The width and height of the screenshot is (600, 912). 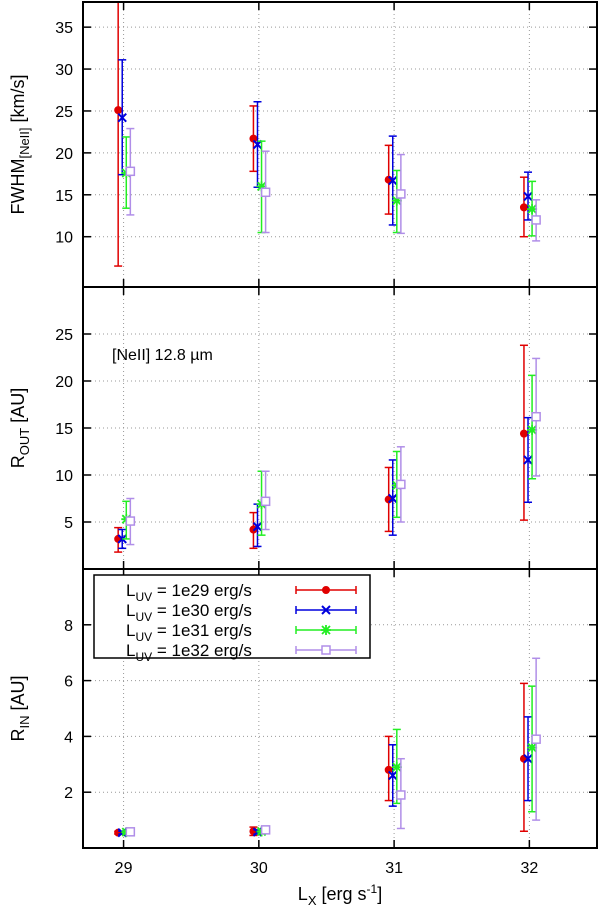 I want to click on y-tick-label: 4, so click(x=68, y=737).